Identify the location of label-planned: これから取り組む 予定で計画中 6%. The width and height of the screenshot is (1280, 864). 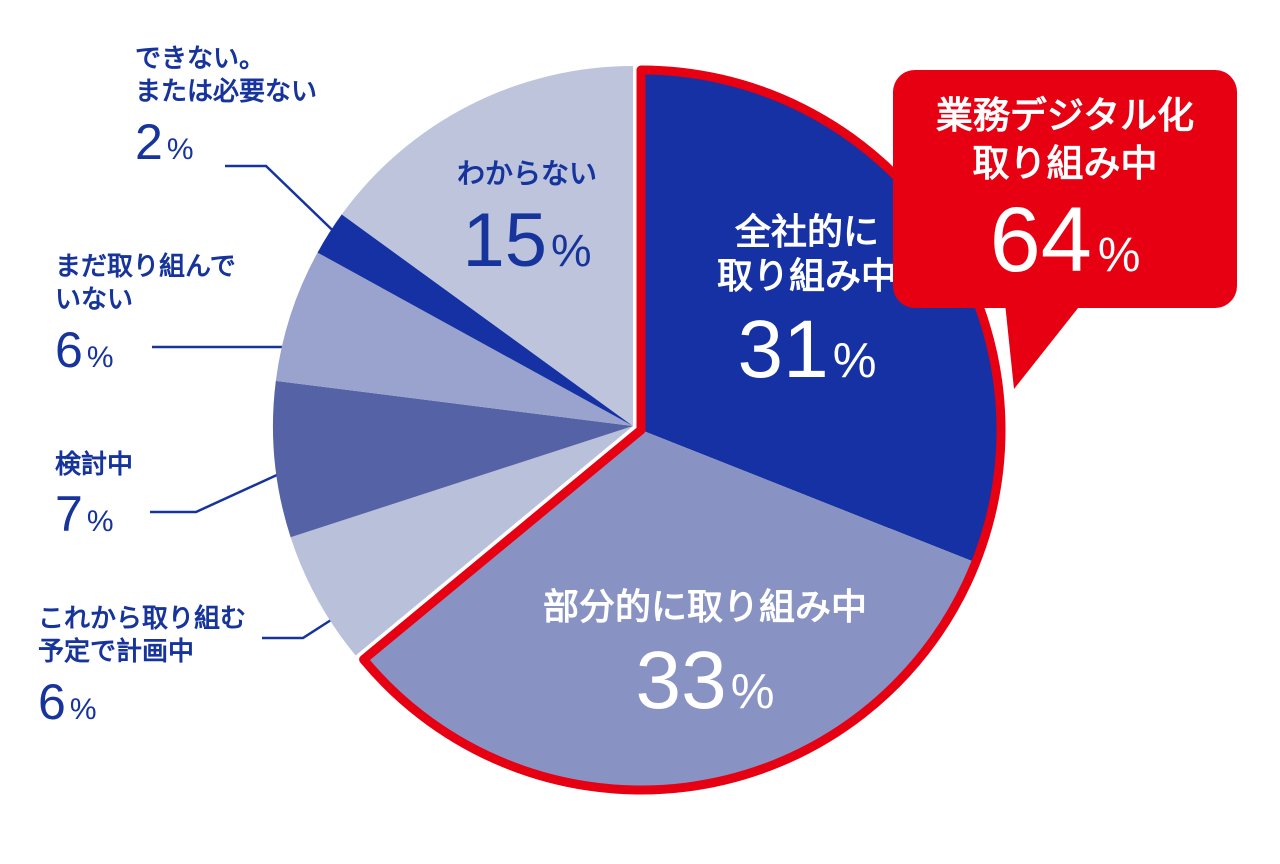
(142, 665).